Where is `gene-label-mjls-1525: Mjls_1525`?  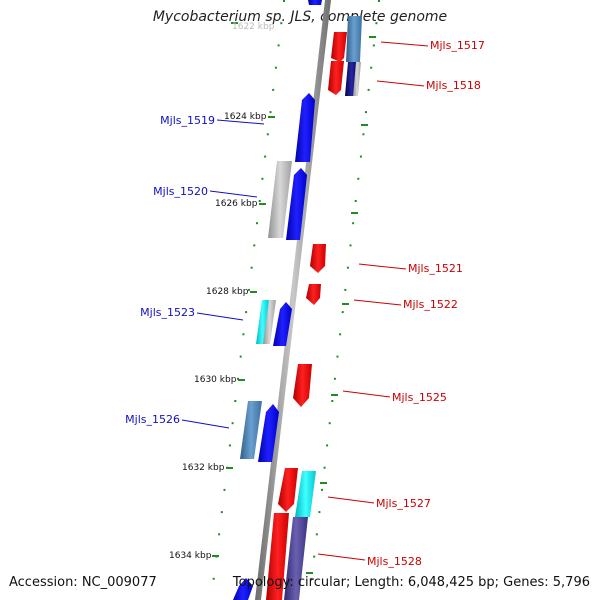
gene-label-mjls-1525: Mjls_1525 is located at coordinates (419, 397).